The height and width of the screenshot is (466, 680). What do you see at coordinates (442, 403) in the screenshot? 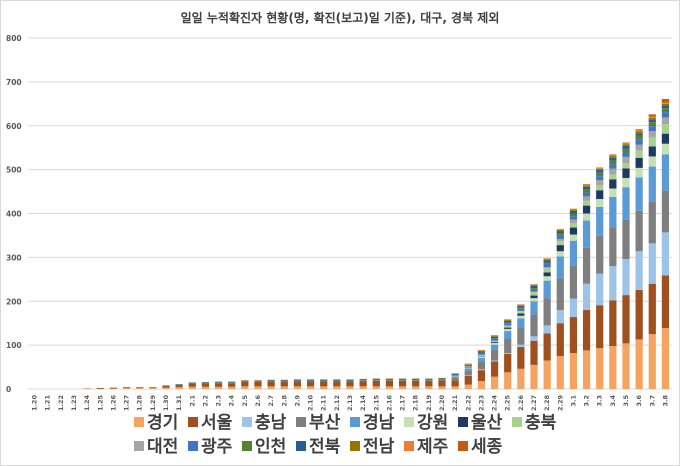
I see `x-tick-label: 2.20` at bounding box center [442, 403].